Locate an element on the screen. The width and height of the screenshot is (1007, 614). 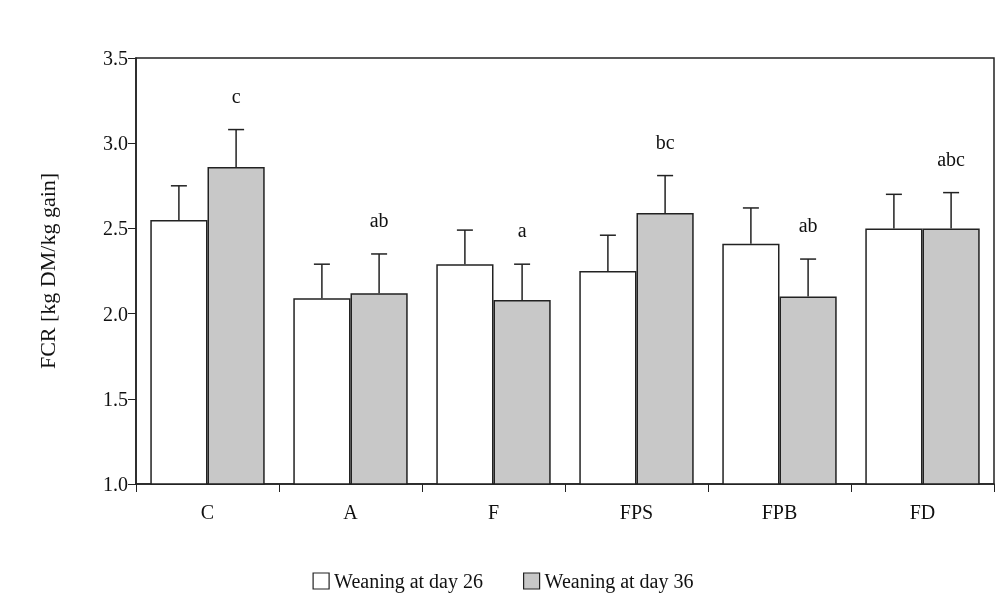
x-tick-label: A is located at coordinates (351, 512).